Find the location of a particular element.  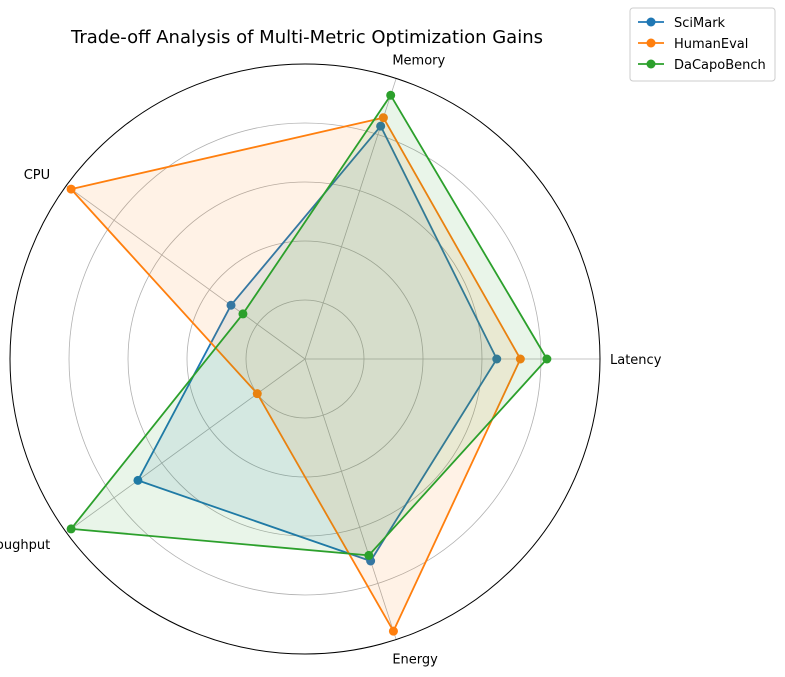

legend-item-dacapobench: DaCapoBench is located at coordinates (702, 65).